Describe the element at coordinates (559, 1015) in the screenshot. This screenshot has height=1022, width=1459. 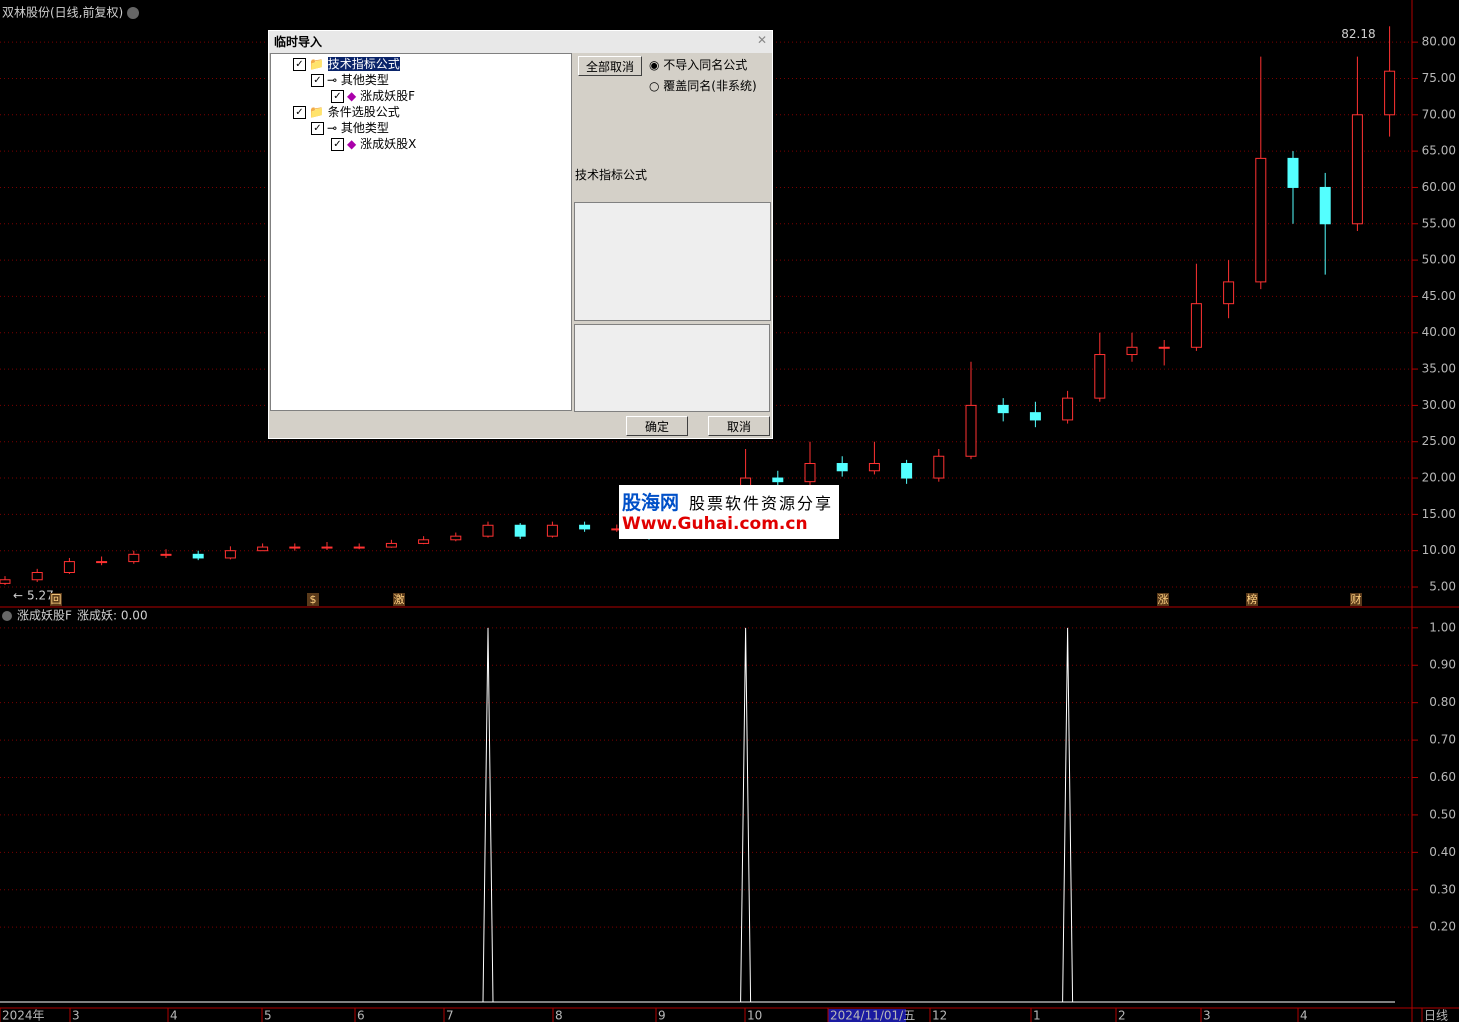
I see `x-tick-label: 8` at that location.